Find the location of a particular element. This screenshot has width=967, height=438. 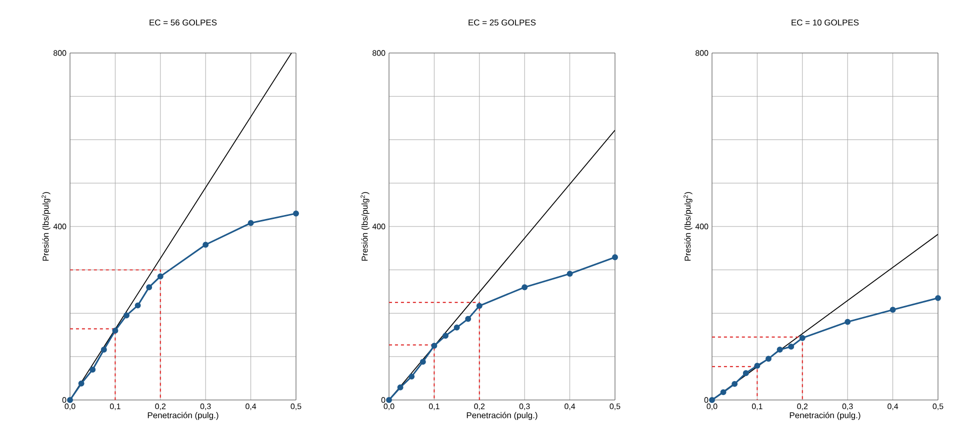

chart-title: EC = 25 GOLPES is located at coordinates (502, 23).